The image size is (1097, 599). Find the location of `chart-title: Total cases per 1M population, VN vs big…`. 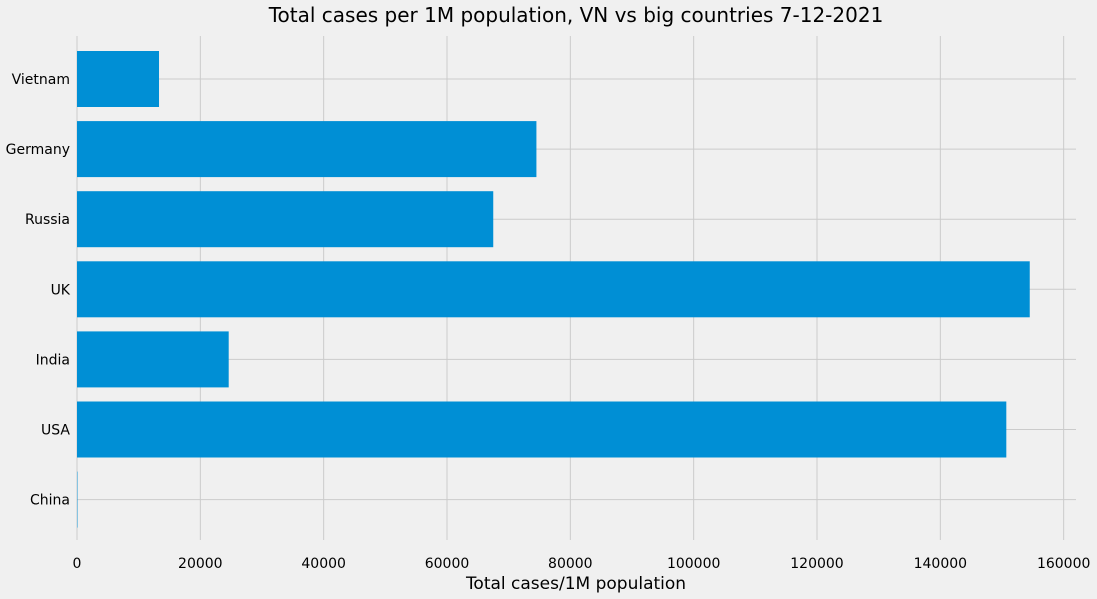

chart-title: Total cases per 1M population, VN vs big… is located at coordinates (576, 15).